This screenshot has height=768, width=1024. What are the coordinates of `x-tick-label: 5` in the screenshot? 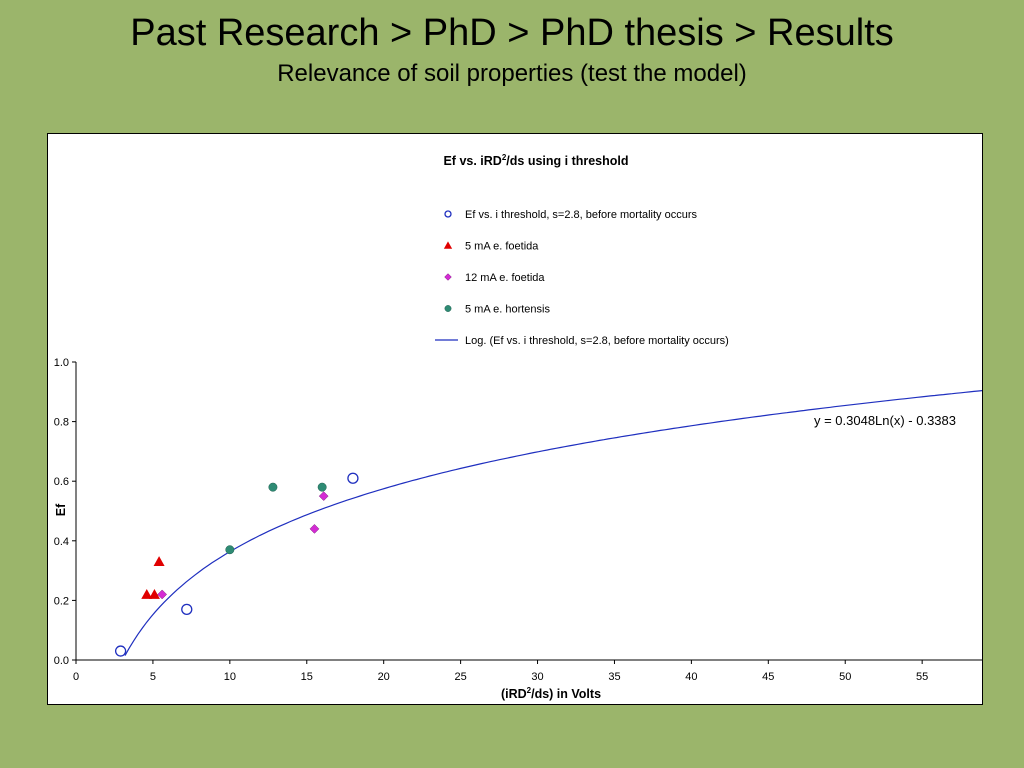 It's located at (153, 677).